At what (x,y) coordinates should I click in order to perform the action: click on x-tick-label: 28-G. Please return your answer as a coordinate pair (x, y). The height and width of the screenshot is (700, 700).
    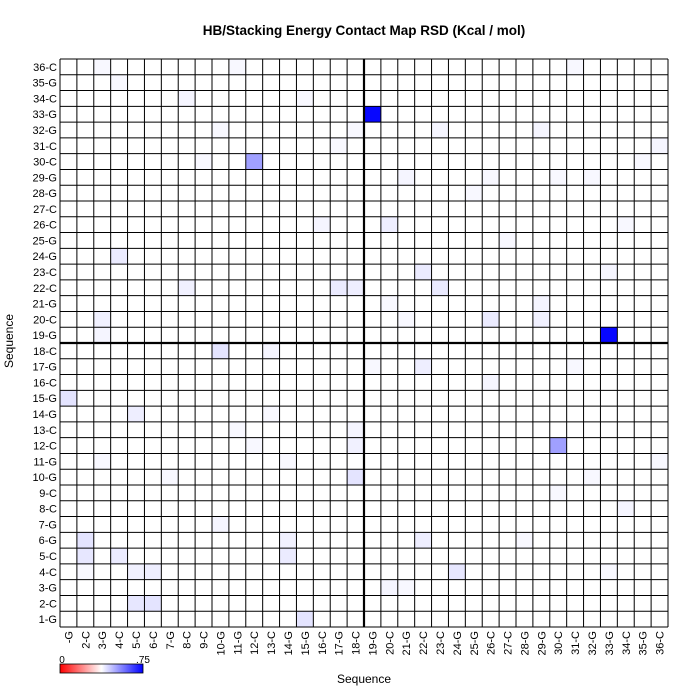
    Looking at the image, I should click on (525, 643).